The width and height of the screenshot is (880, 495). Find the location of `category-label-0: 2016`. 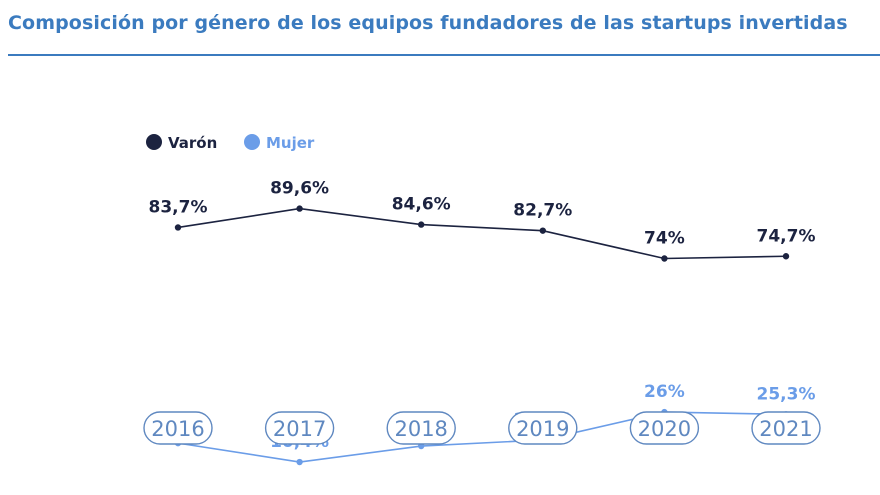

category-label-0: 2016 is located at coordinates (177, 429).